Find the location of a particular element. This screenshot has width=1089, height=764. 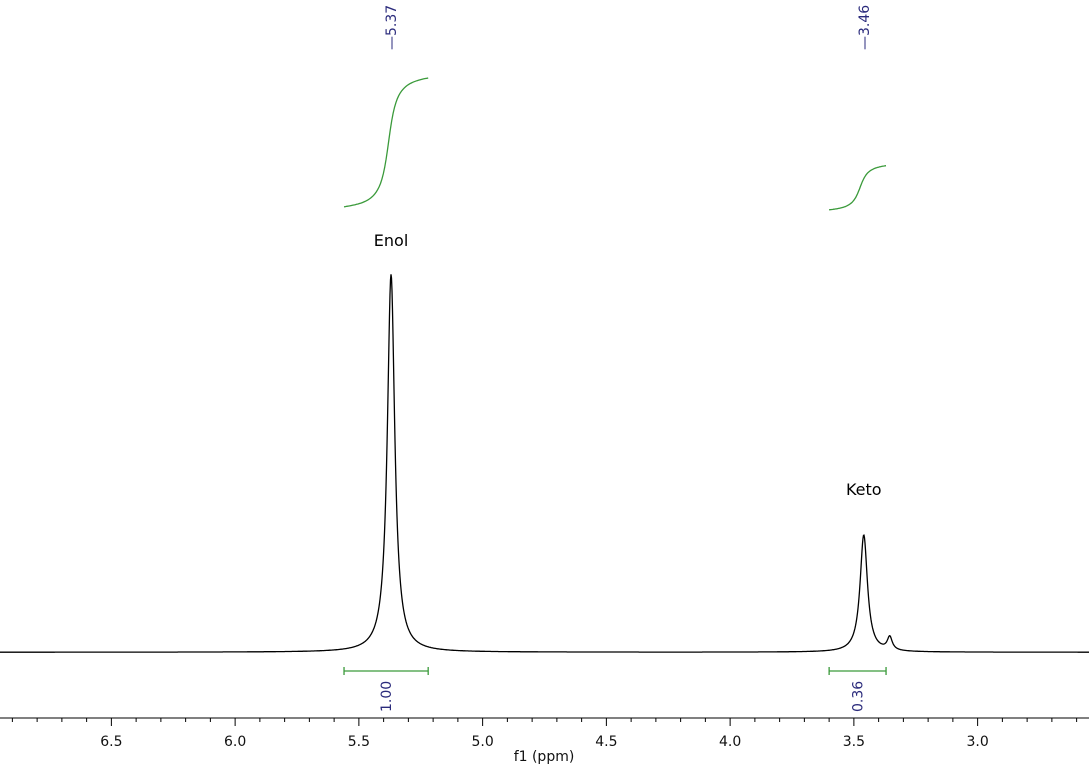

peak-pick: —3.46 is located at coordinates (865, 27).